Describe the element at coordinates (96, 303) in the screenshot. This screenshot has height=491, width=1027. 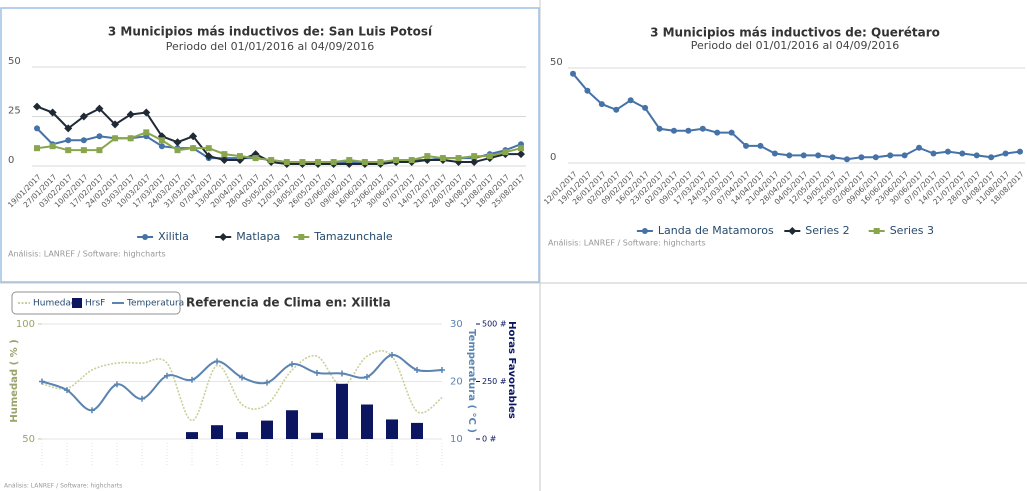
I see `legend-box` at that location.